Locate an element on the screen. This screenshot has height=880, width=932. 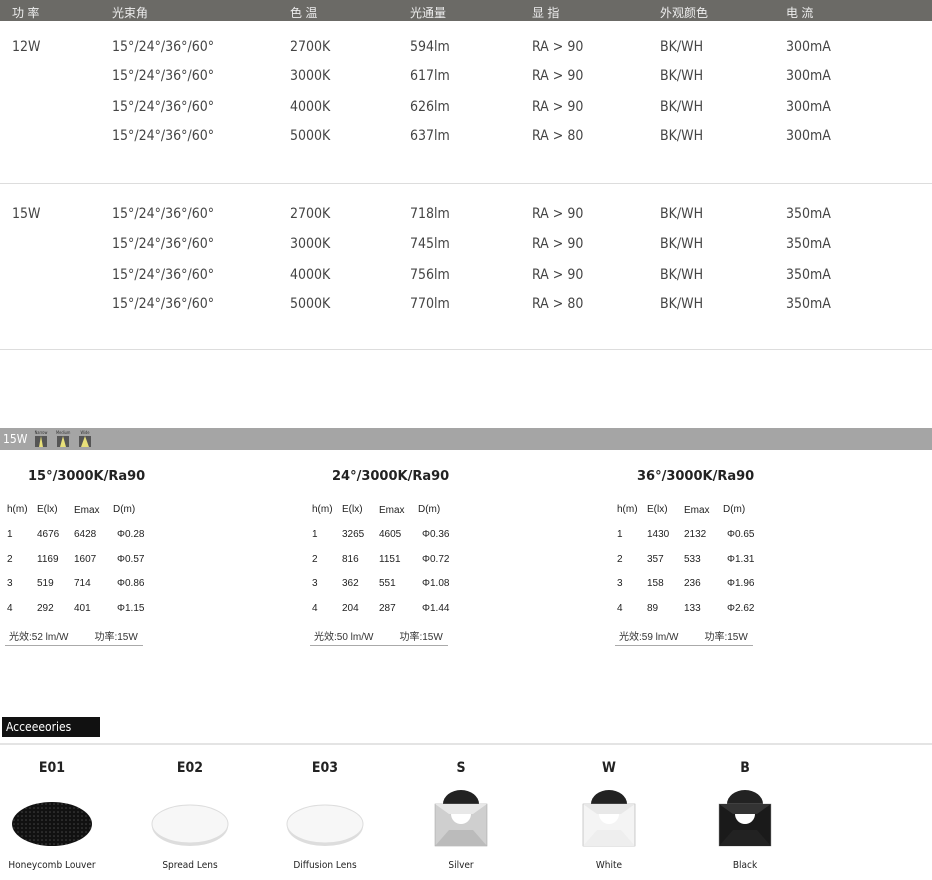
louver-image is located at coordinates (52, 819).